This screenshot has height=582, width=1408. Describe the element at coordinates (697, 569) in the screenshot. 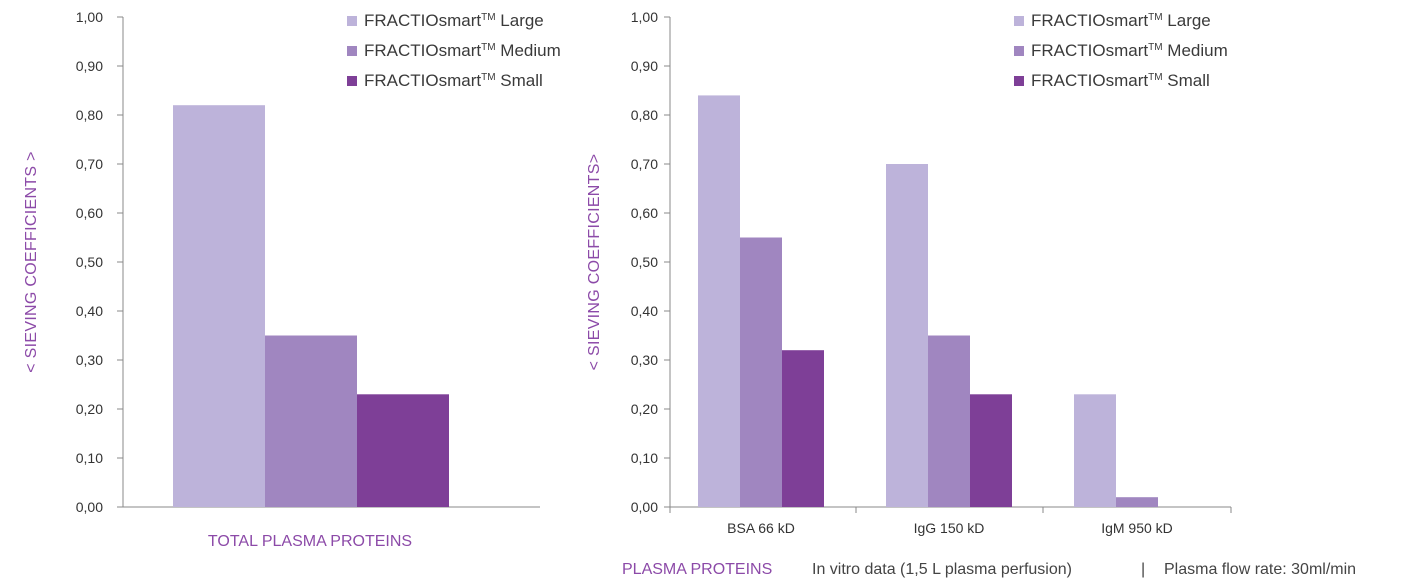

I see `plasma-proteins-axis-title: PLASMA PROTEINS` at that location.